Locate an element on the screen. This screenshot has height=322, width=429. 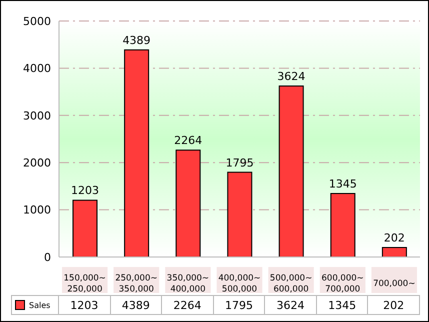
data-label: 4389 is located at coordinates (136, 305).